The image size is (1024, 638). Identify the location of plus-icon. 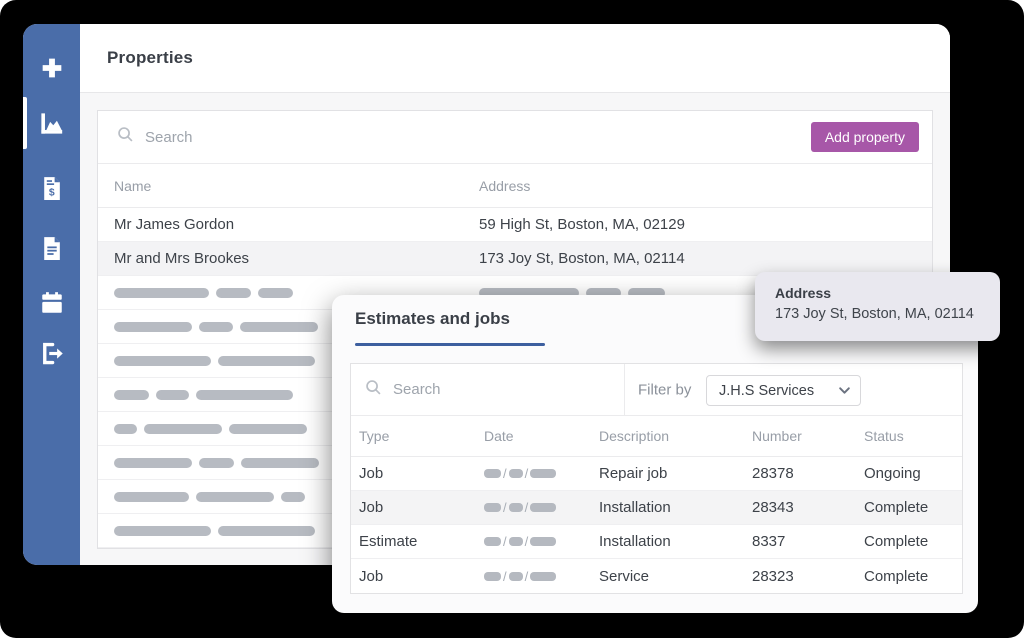
(52, 68).